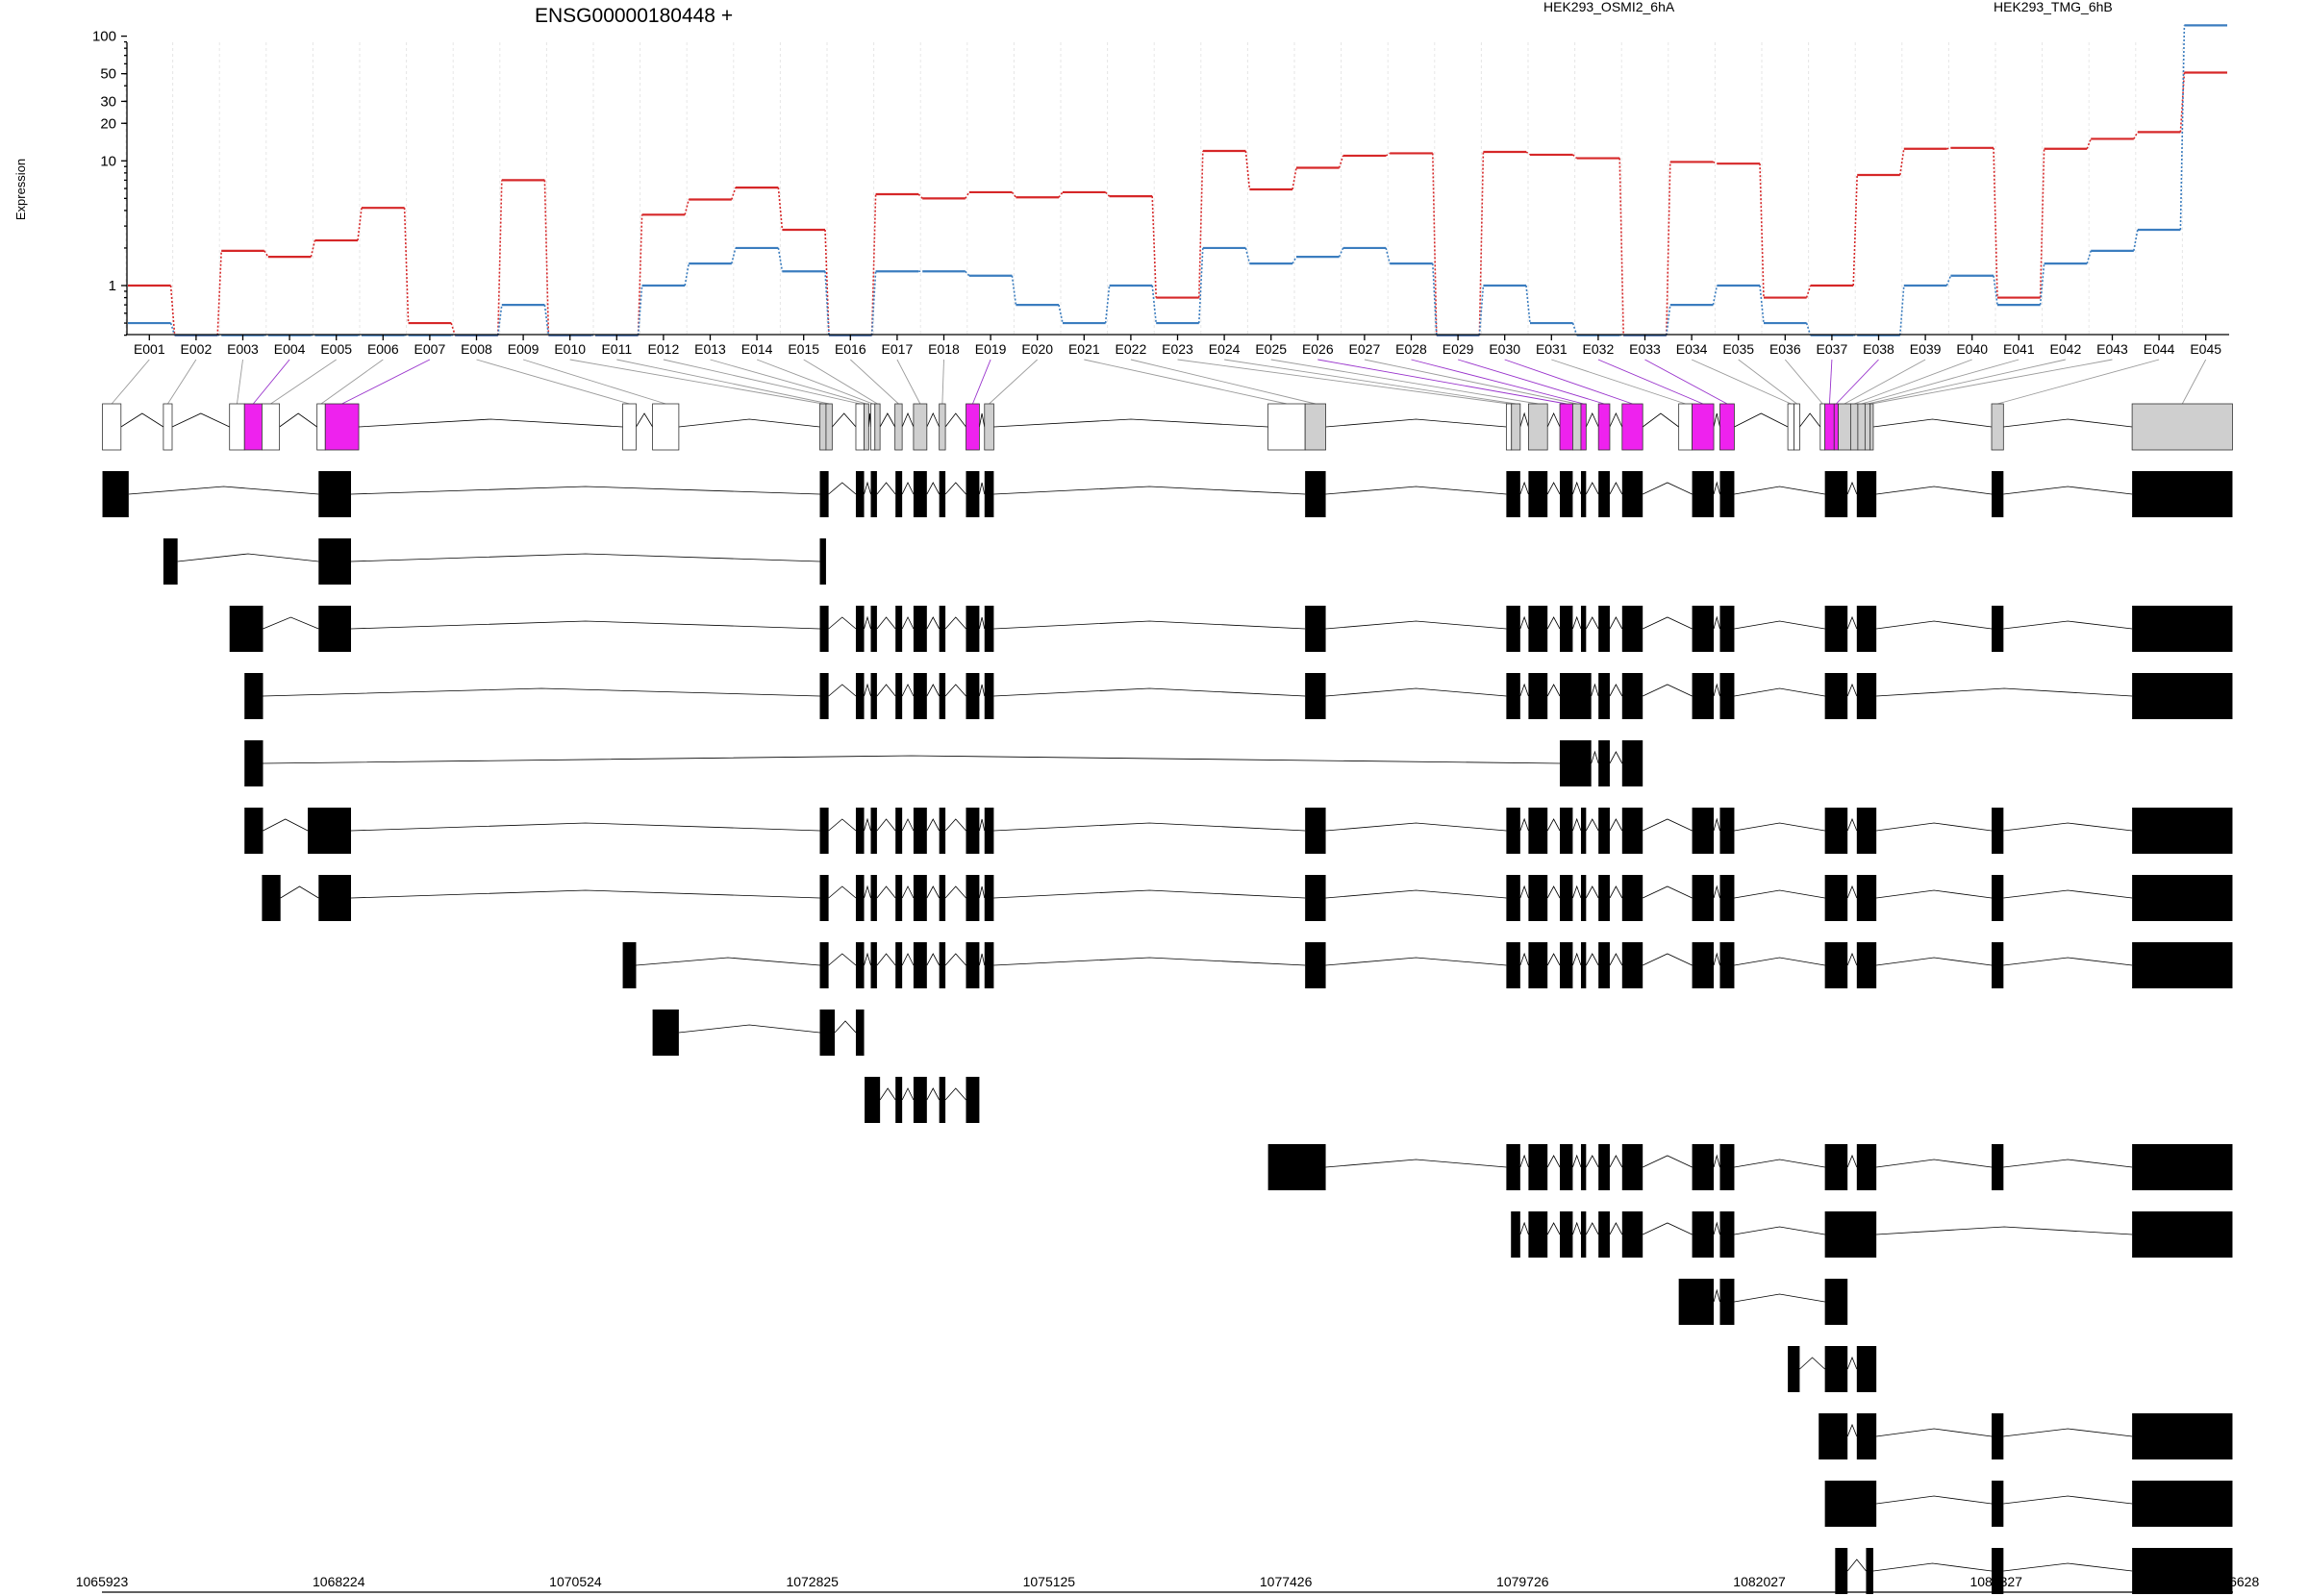 The image size is (2308, 1596). What do you see at coordinates (110, 183) in the screenshot?
I see `y-axis: 1 10 20 30 50 100` at bounding box center [110, 183].